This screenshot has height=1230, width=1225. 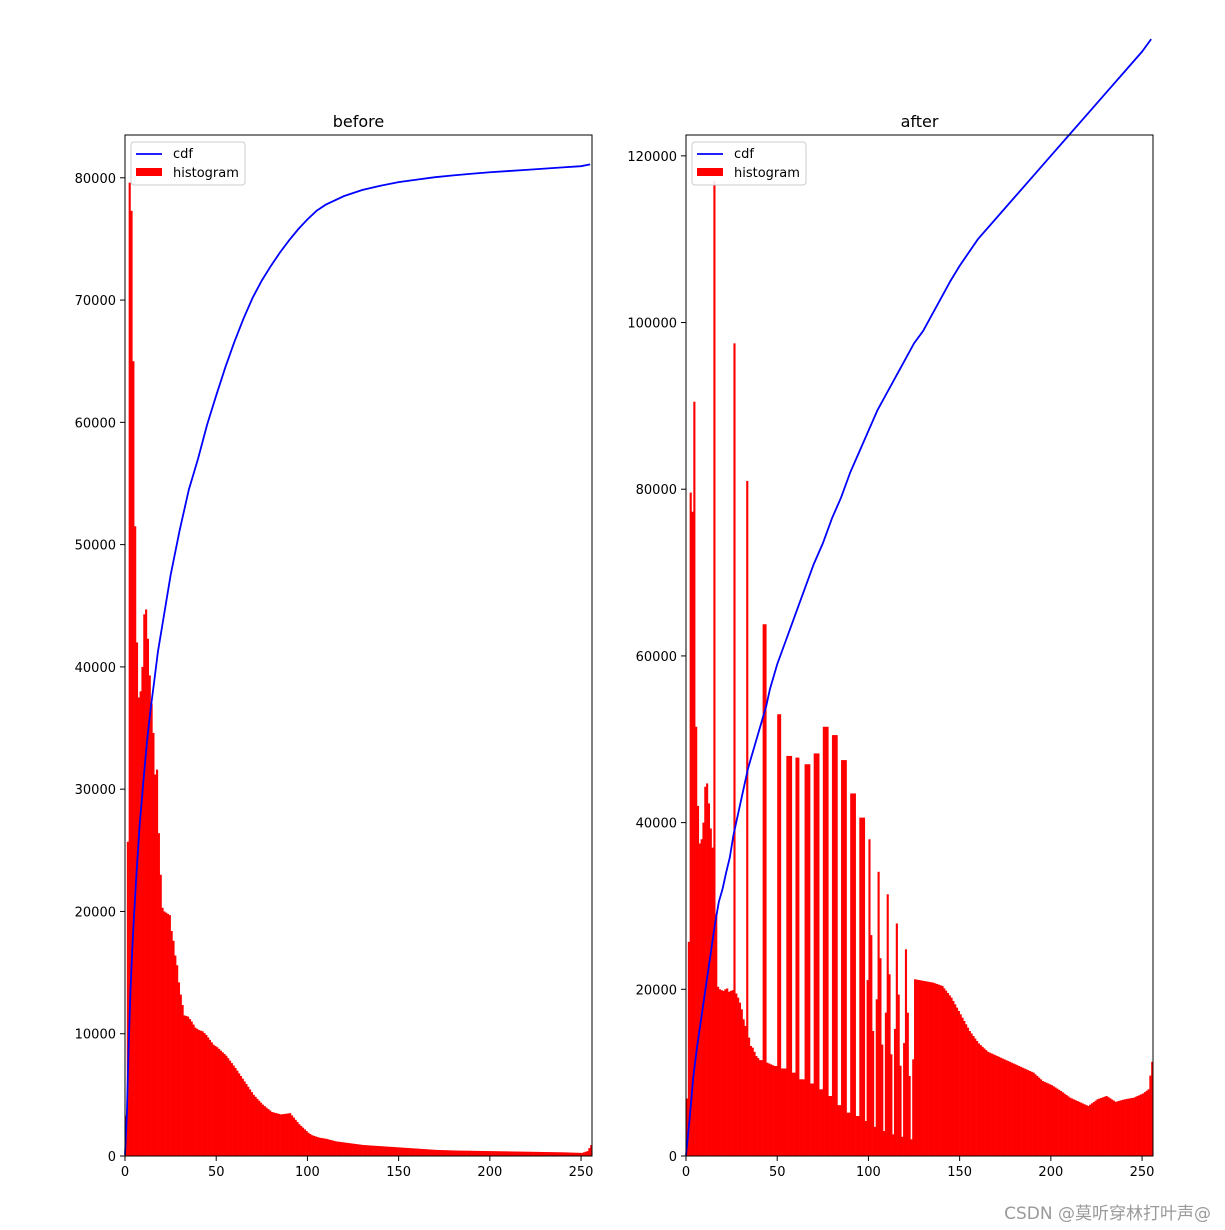 What do you see at coordinates (95, 912) in the screenshot?
I see `y-tick-label: 20000` at bounding box center [95, 912].